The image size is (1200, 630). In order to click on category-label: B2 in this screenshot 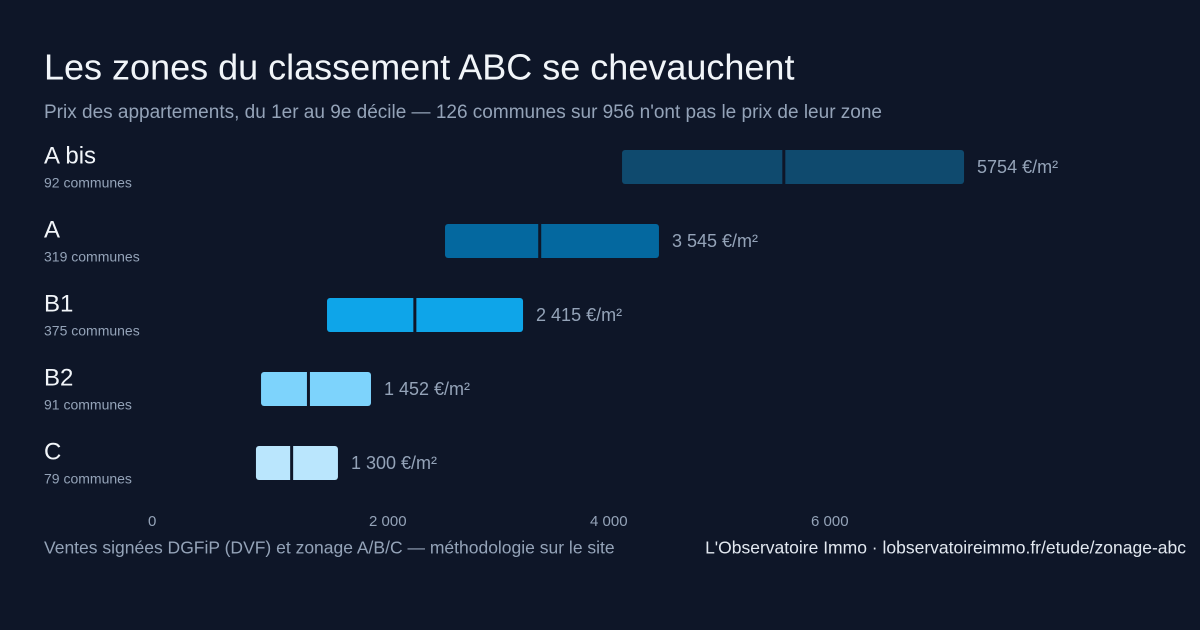, I will do `click(58, 377)`.